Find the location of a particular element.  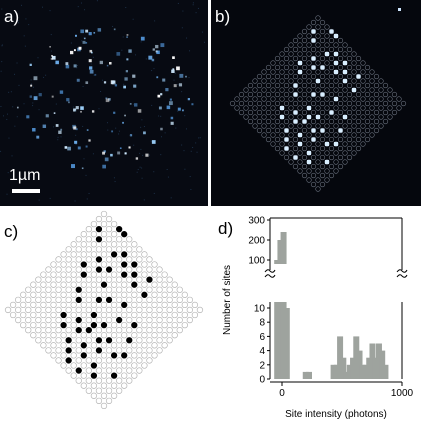

panel-c-label: c) is located at coordinates (11, 231).